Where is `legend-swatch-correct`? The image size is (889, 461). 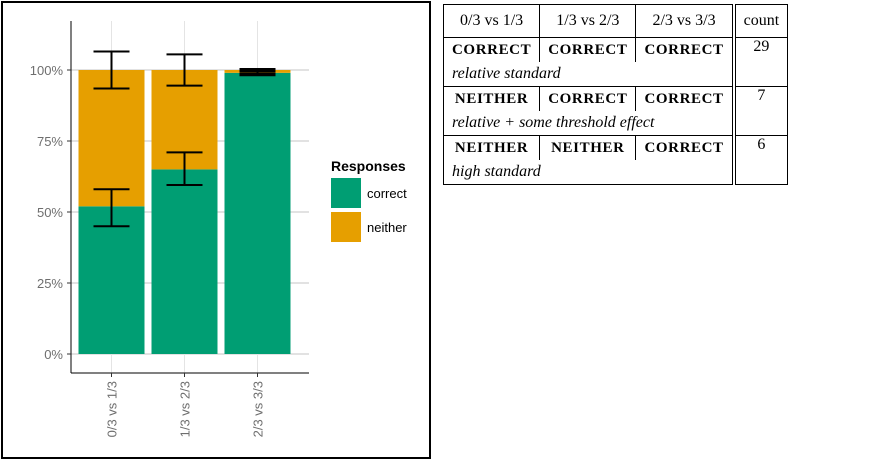 legend-swatch-correct is located at coordinates (346, 193).